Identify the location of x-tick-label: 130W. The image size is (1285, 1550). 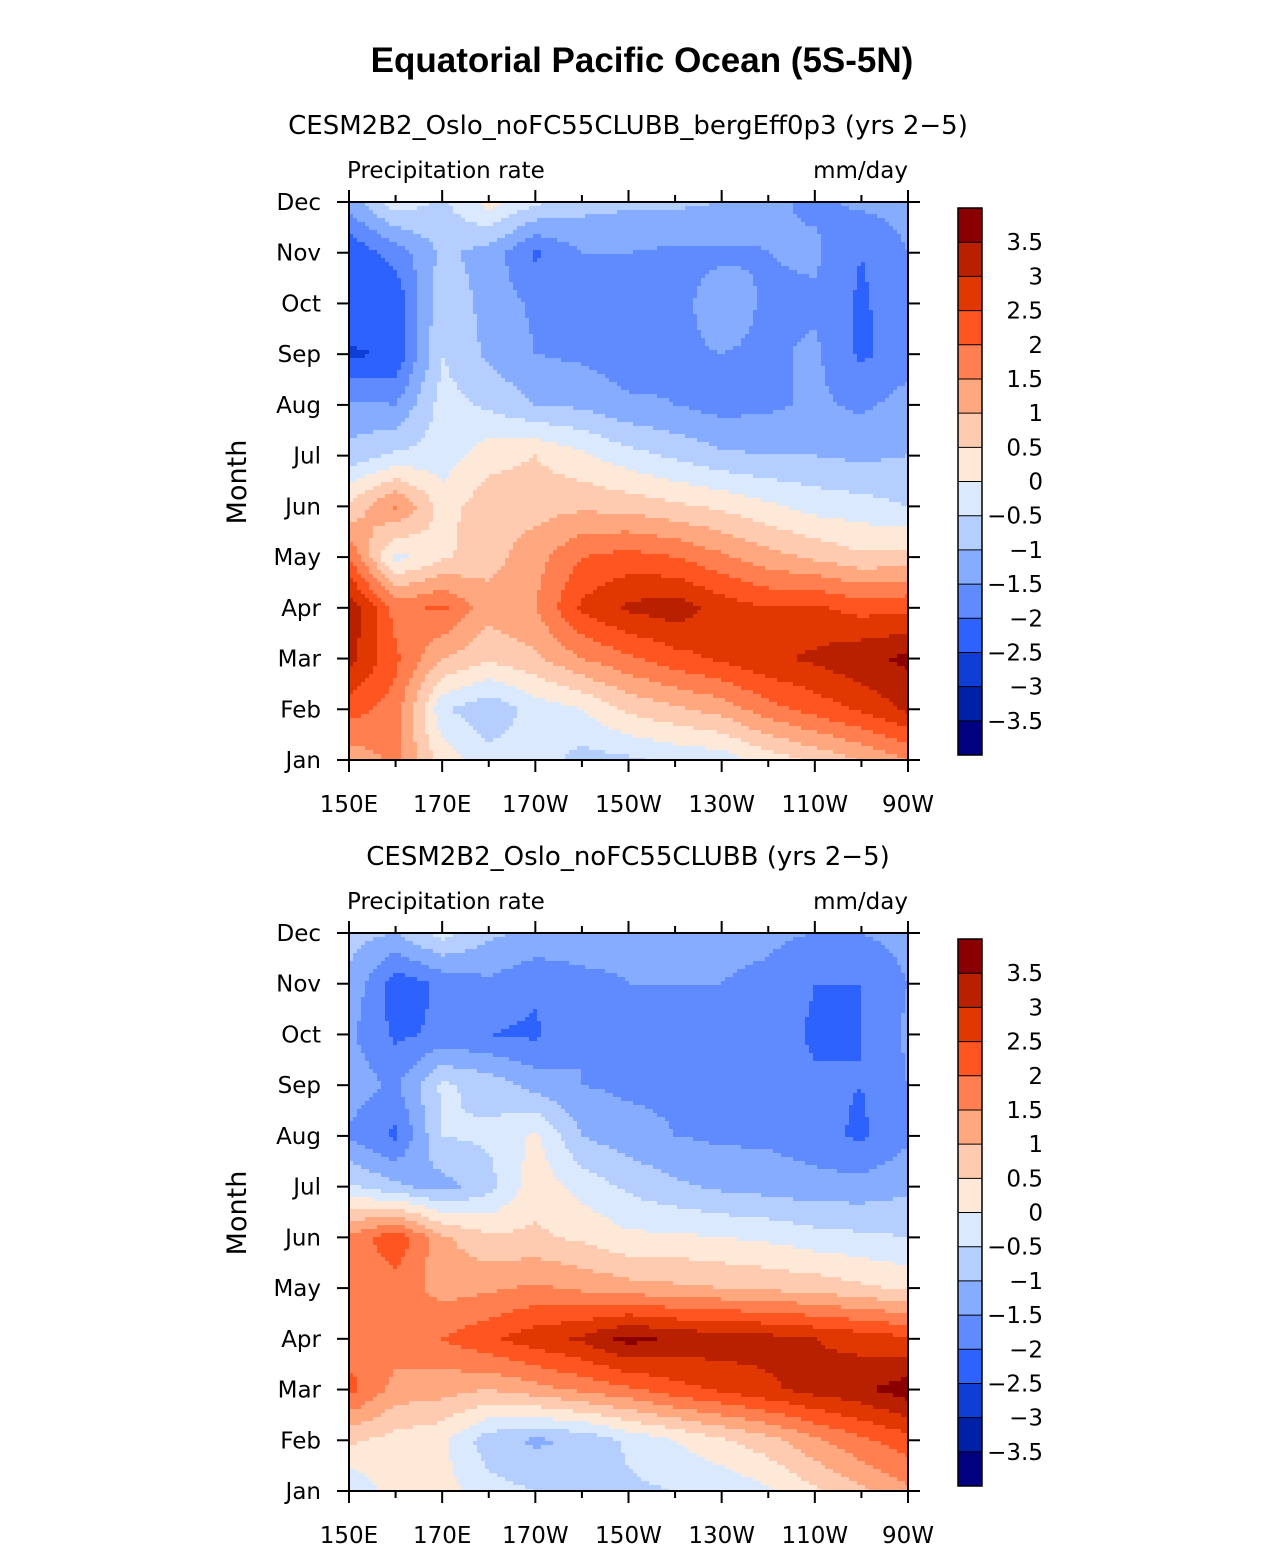
(721, 805).